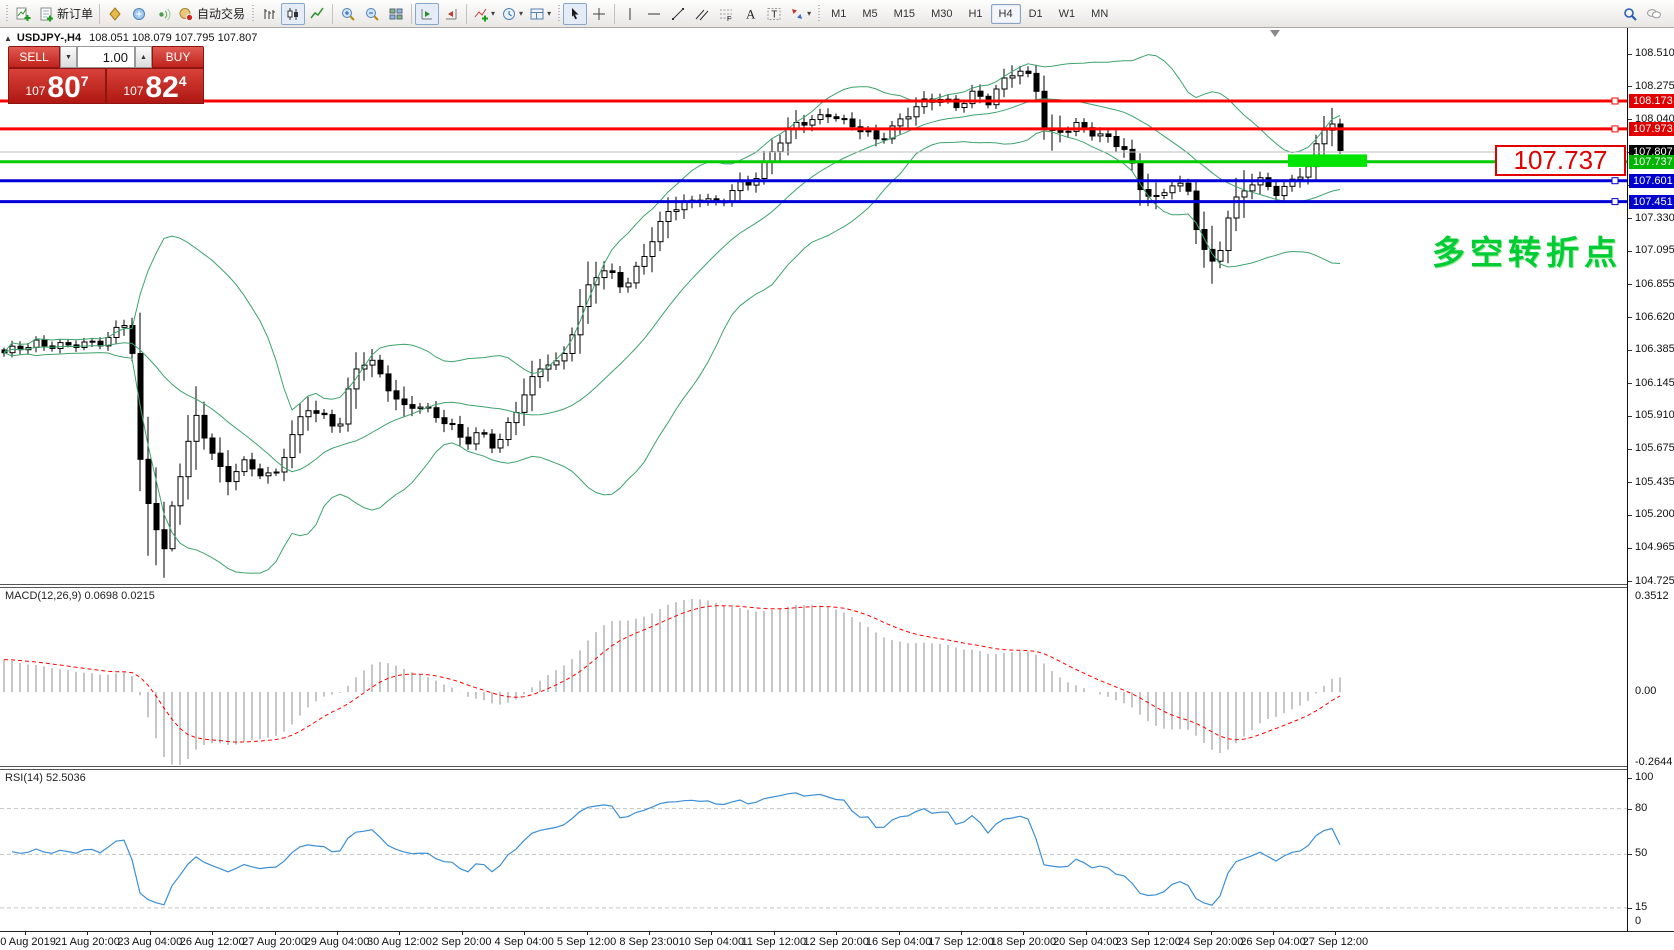  What do you see at coordinates (630, 14) in the screenshot?
I see `vline-button` at bounding box center [630, 14].